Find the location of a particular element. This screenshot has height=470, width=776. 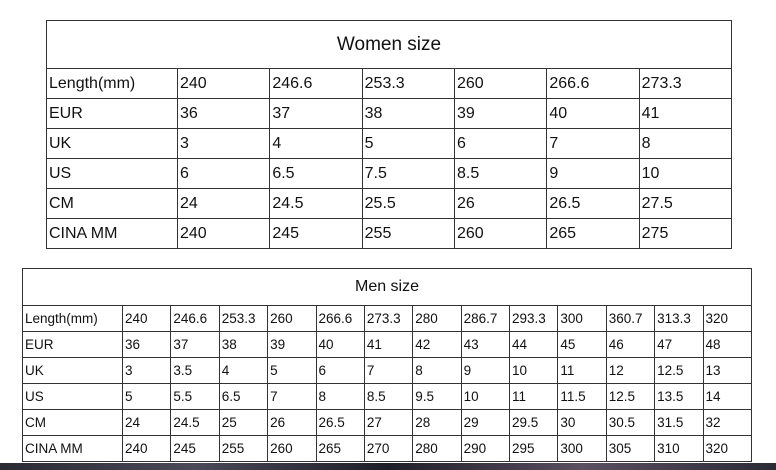

men-size-title: Men size is located at coordinates (387, 287).